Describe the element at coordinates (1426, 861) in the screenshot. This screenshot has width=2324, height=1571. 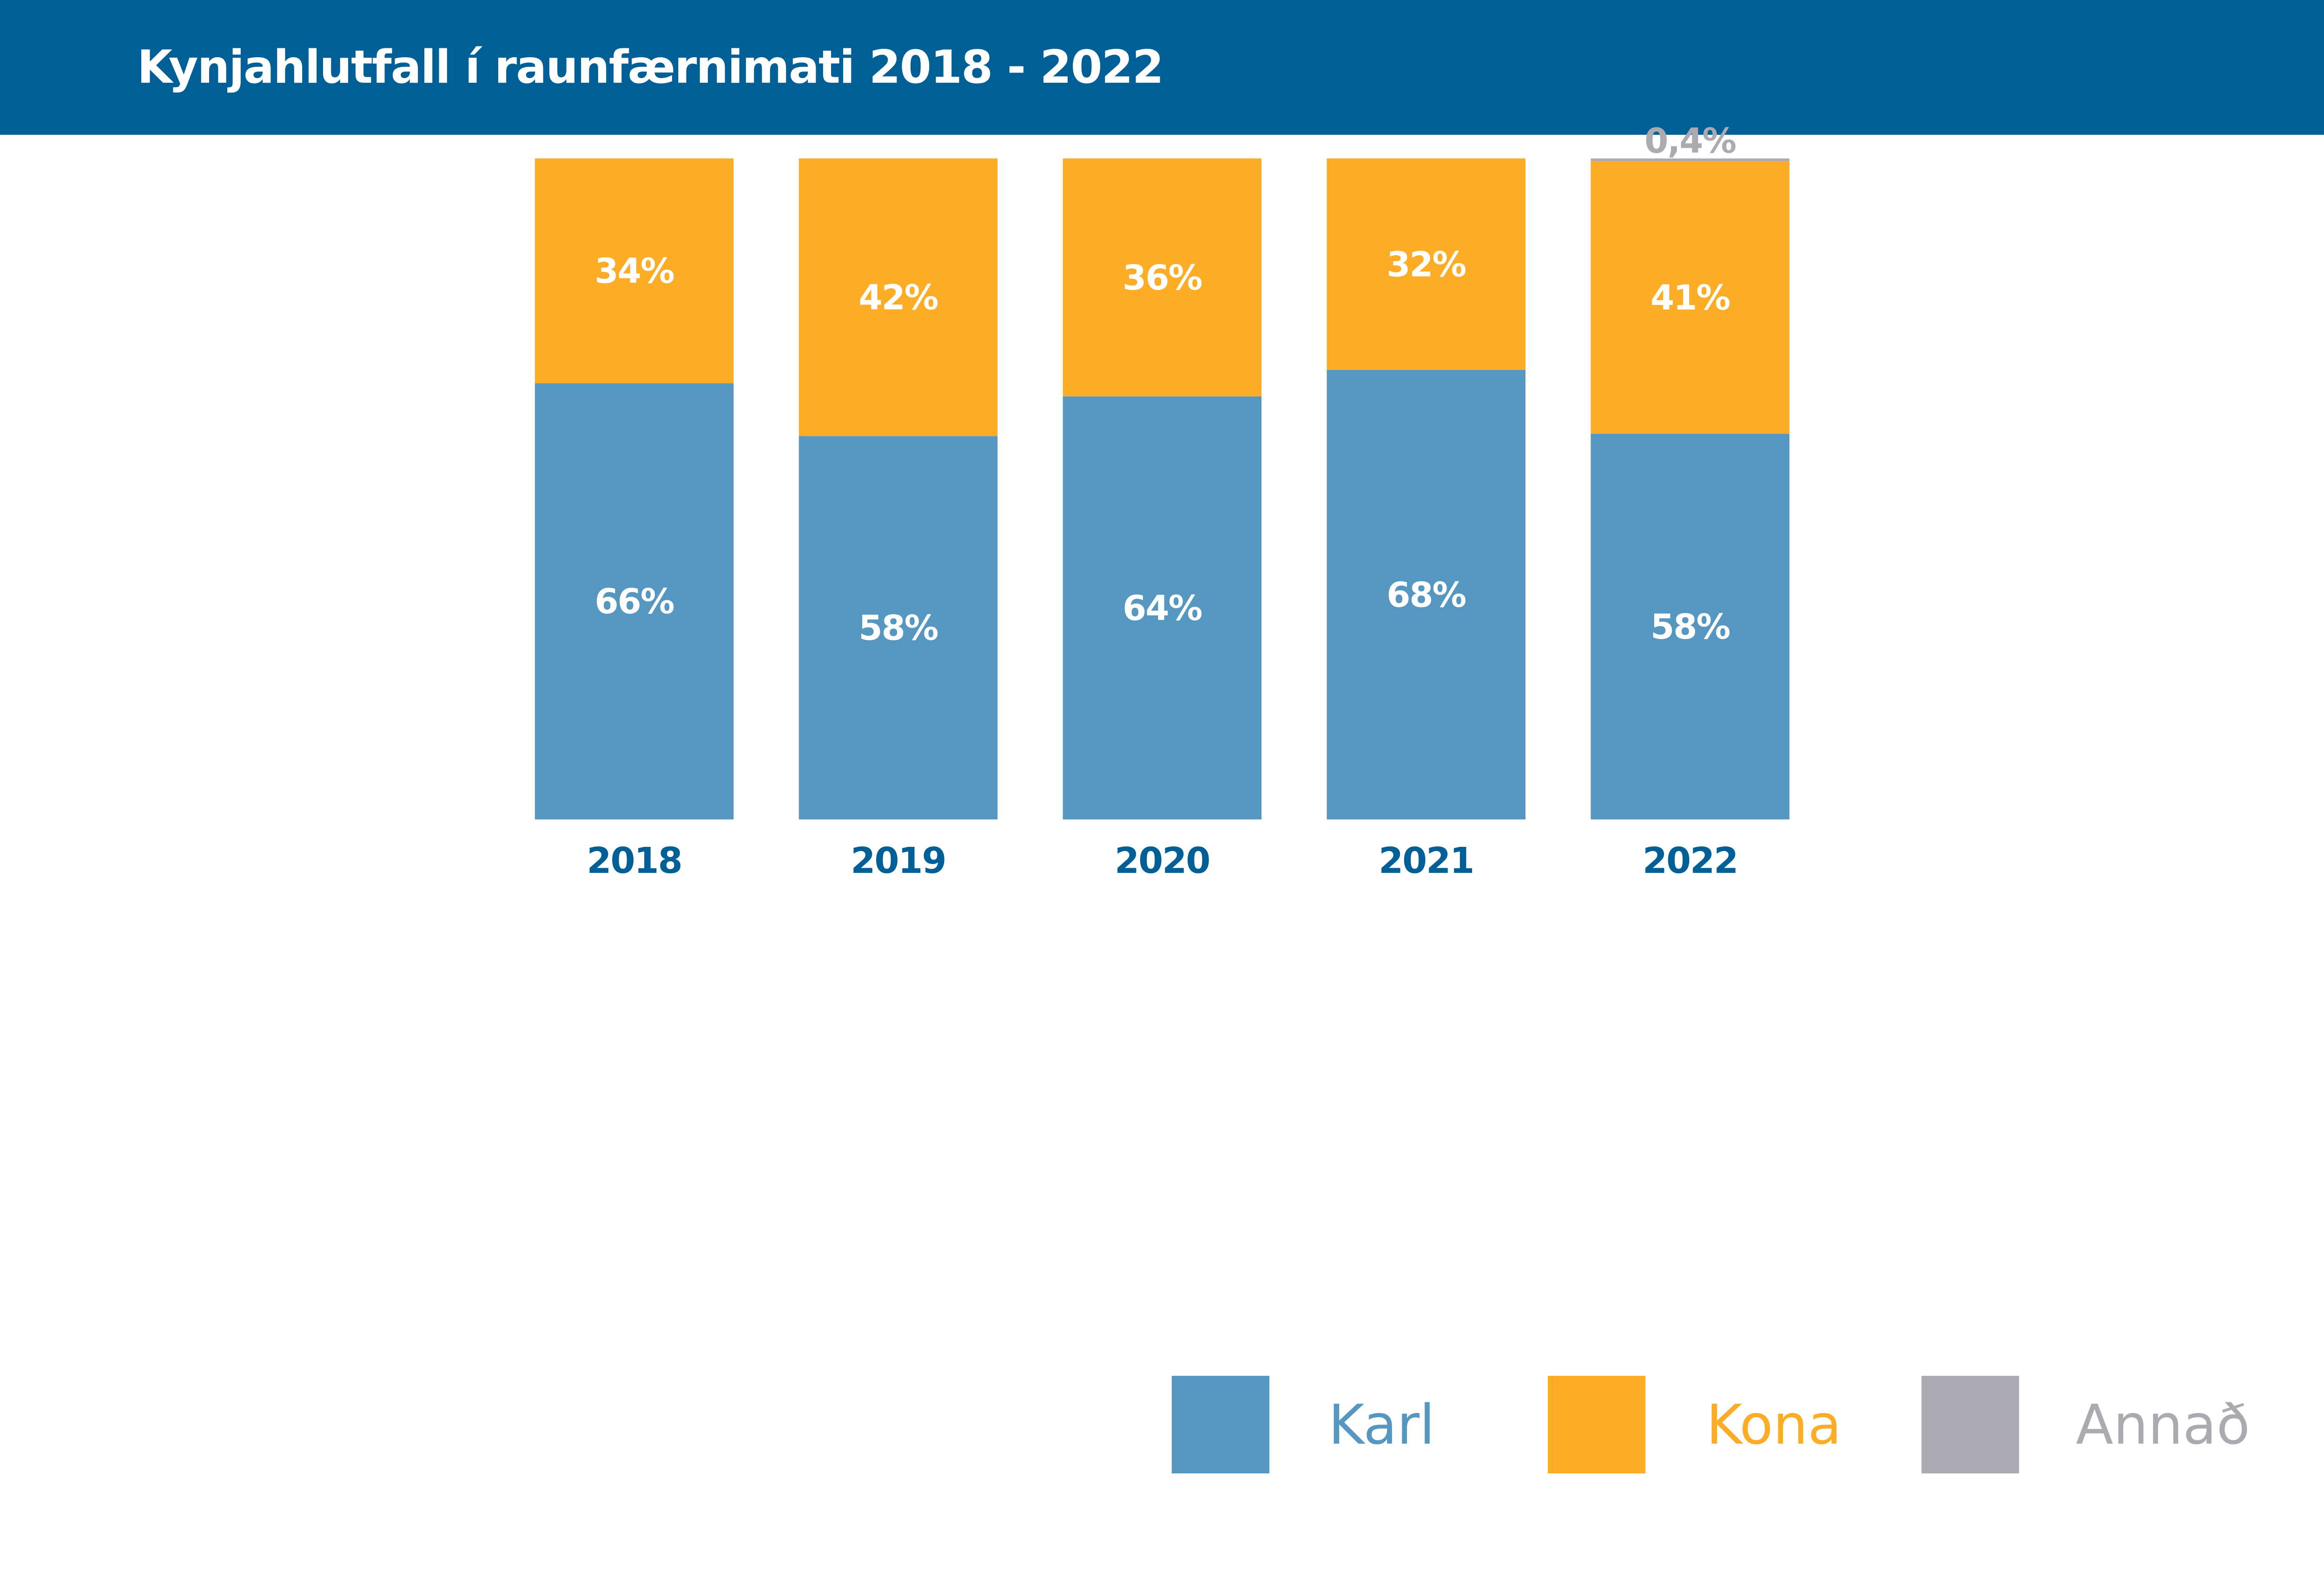
I see `x-tick-label-2021: 2021` at that location.